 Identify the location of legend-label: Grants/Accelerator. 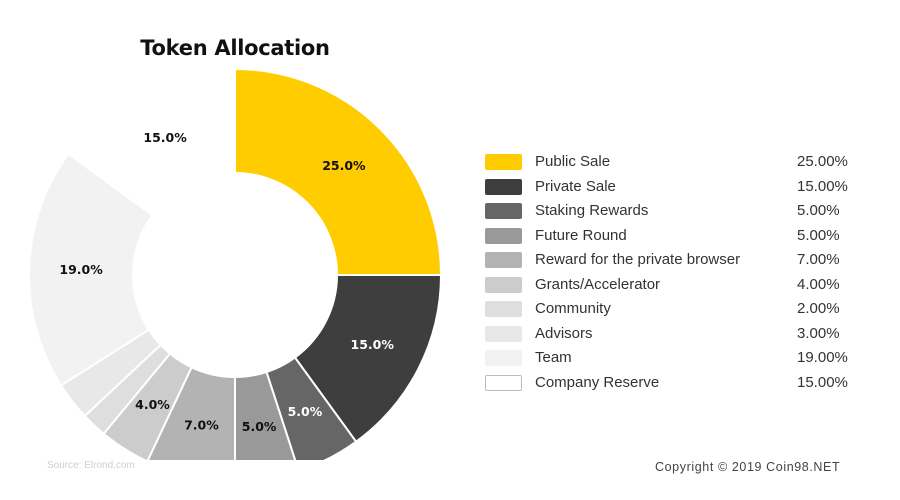
(598, 284).